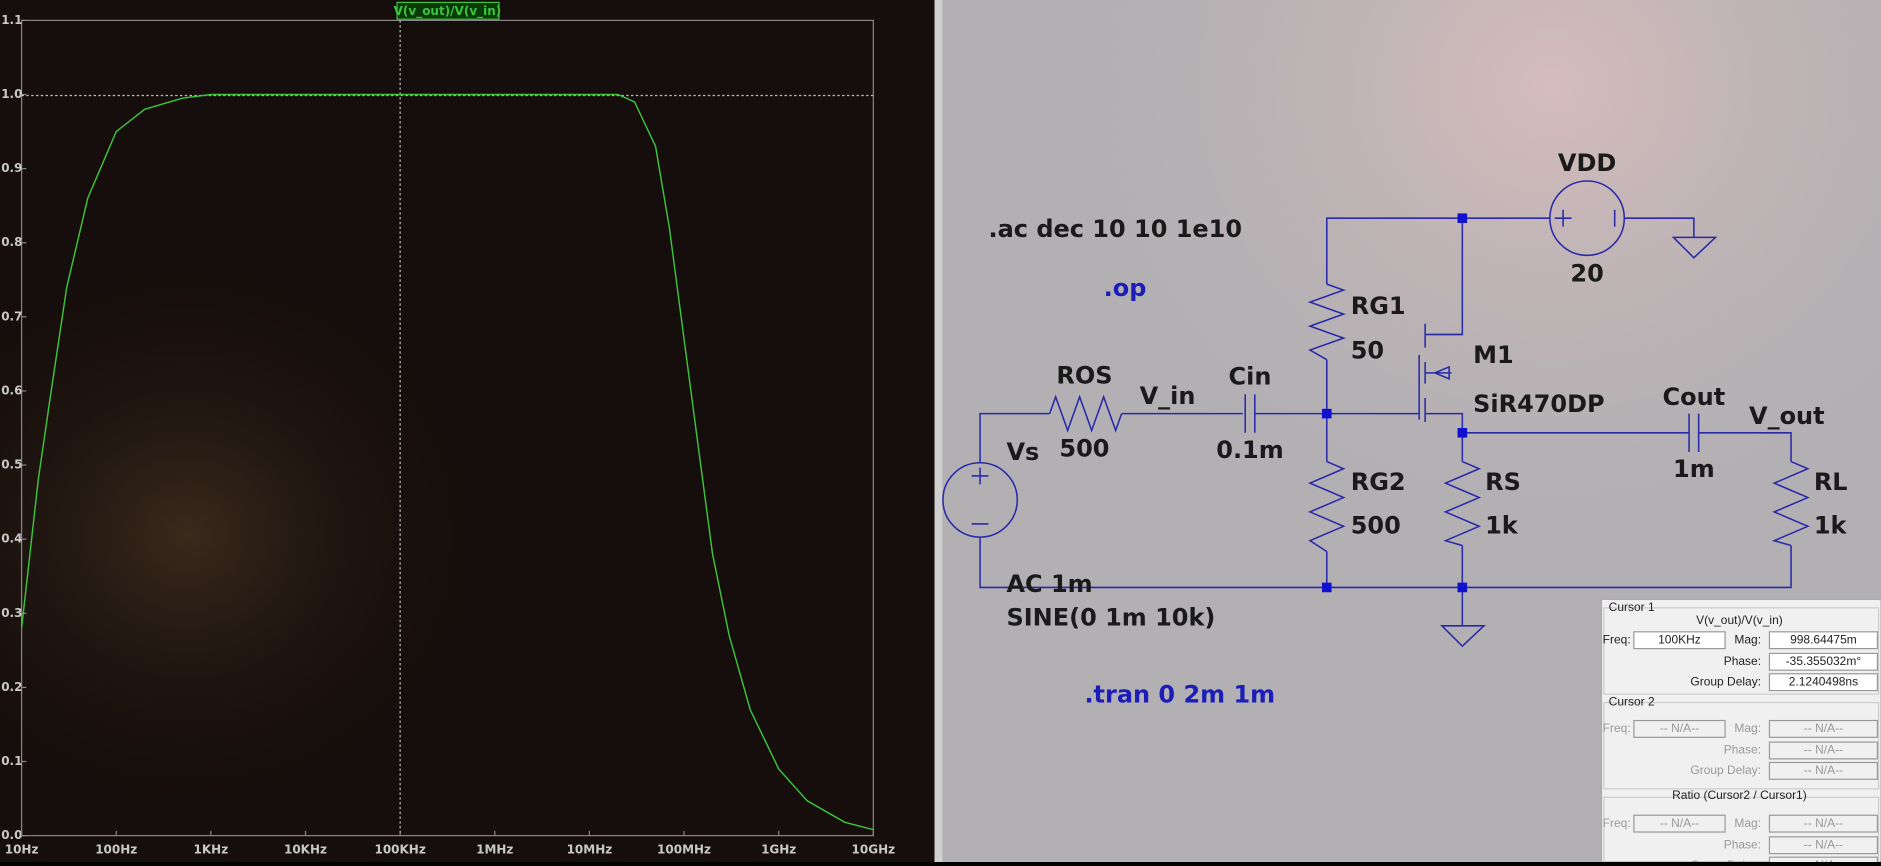  Describe the element at coordinates (1110, 618) in the screenshot. I see `component-value: SINE(0 1m 10k)` at that location.